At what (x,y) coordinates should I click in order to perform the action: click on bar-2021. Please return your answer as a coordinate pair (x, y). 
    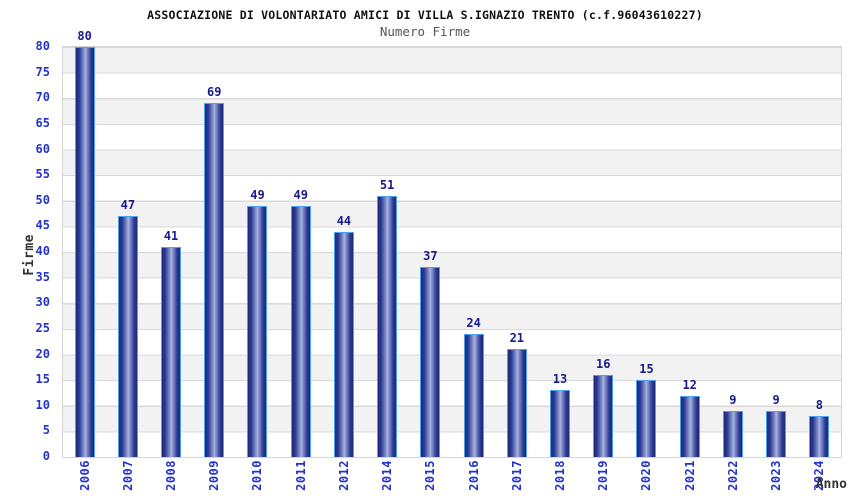
    Looking at the image, I should click on (689, 426).